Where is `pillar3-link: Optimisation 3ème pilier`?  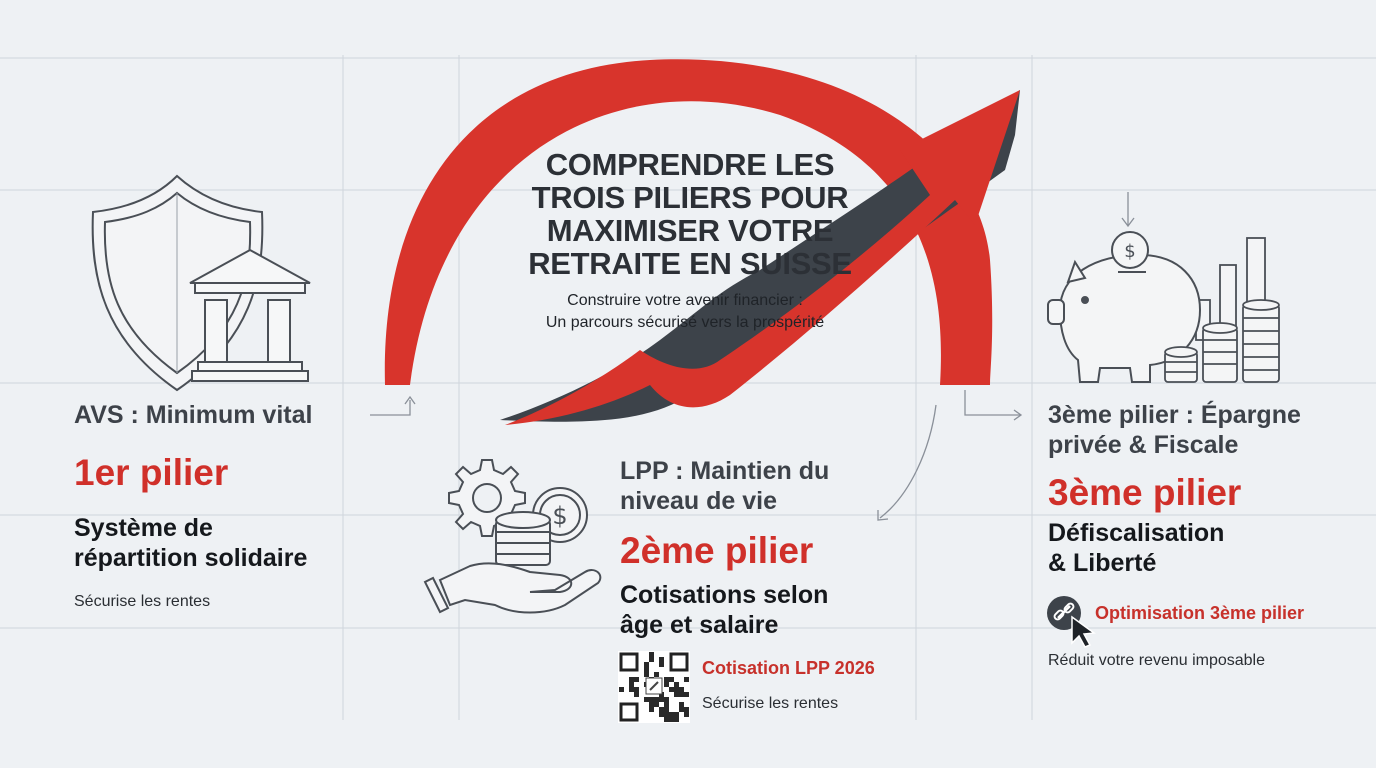
pillar3-link: Optimisation 3ème pilier is located at coordinates (1200, 613).